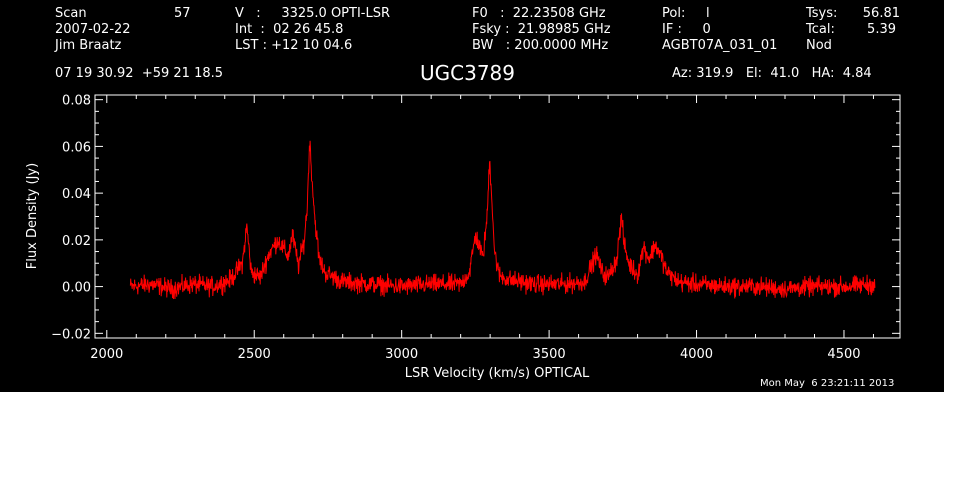 The image size is (962, 490). I want to click on y-tick-label: −0.02, so click(71, 334).